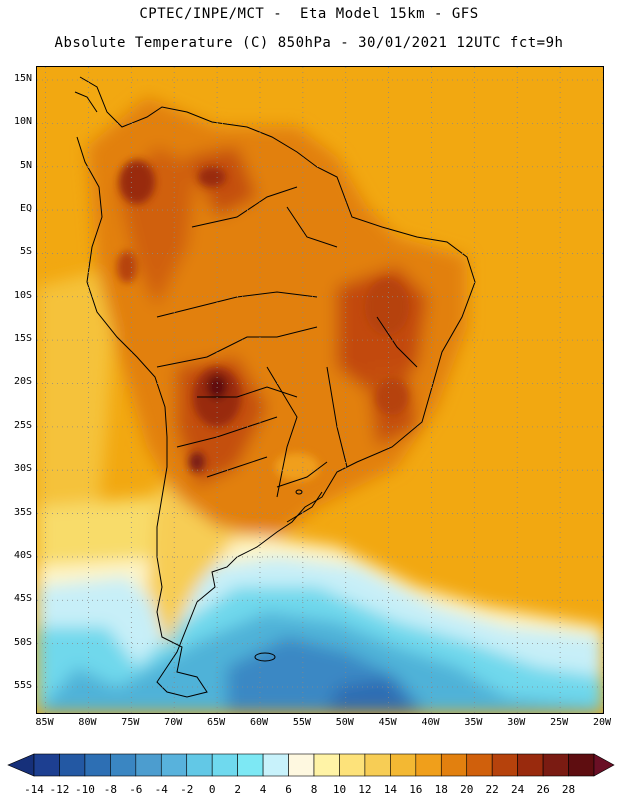 Image resolution: width=618 pixels, height=800 pixels. What do you see at coordinates (516, 722) in the screenshot?
I see `lon-tick-label: 30W` at bounding box center [516, 722].